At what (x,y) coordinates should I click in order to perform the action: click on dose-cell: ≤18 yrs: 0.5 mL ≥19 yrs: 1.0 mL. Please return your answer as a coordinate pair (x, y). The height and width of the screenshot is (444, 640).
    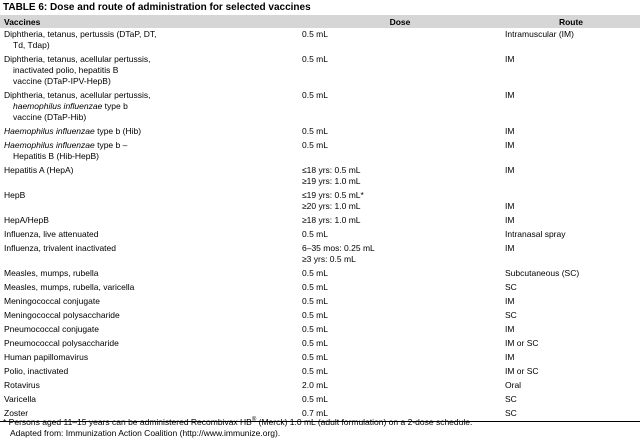
    Looking at the image, I should click on (399, 176).